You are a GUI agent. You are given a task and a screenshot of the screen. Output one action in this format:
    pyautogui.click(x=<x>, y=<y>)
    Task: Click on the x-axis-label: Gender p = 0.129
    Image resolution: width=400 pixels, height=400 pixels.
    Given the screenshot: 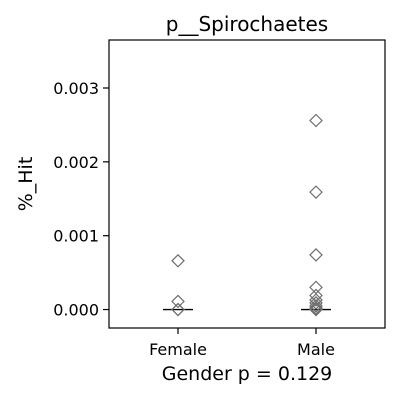 What is the action you would take?
    pyautogui.click(x=247, y=374)
    